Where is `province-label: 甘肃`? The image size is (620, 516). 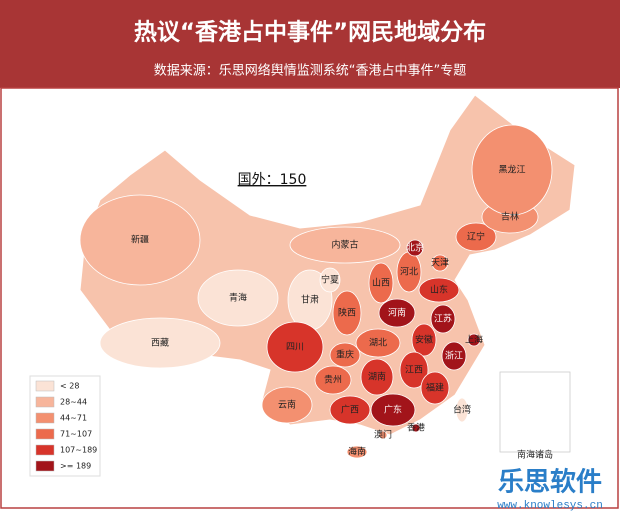 province-label: 甘肃 is located at coordinates (310, 300).